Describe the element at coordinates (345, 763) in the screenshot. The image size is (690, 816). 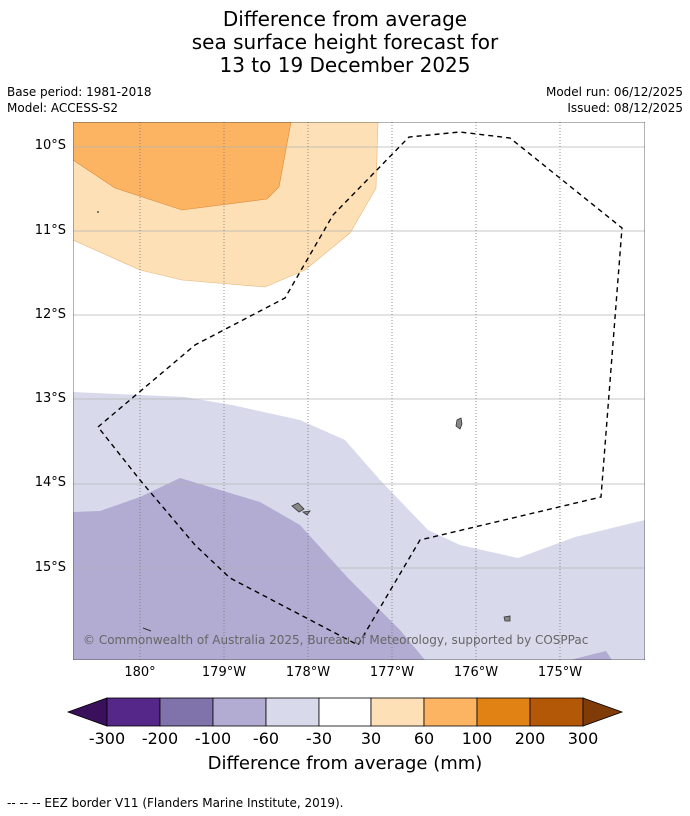
I see `colorbar-title: Difference from average (mm)` at that location.